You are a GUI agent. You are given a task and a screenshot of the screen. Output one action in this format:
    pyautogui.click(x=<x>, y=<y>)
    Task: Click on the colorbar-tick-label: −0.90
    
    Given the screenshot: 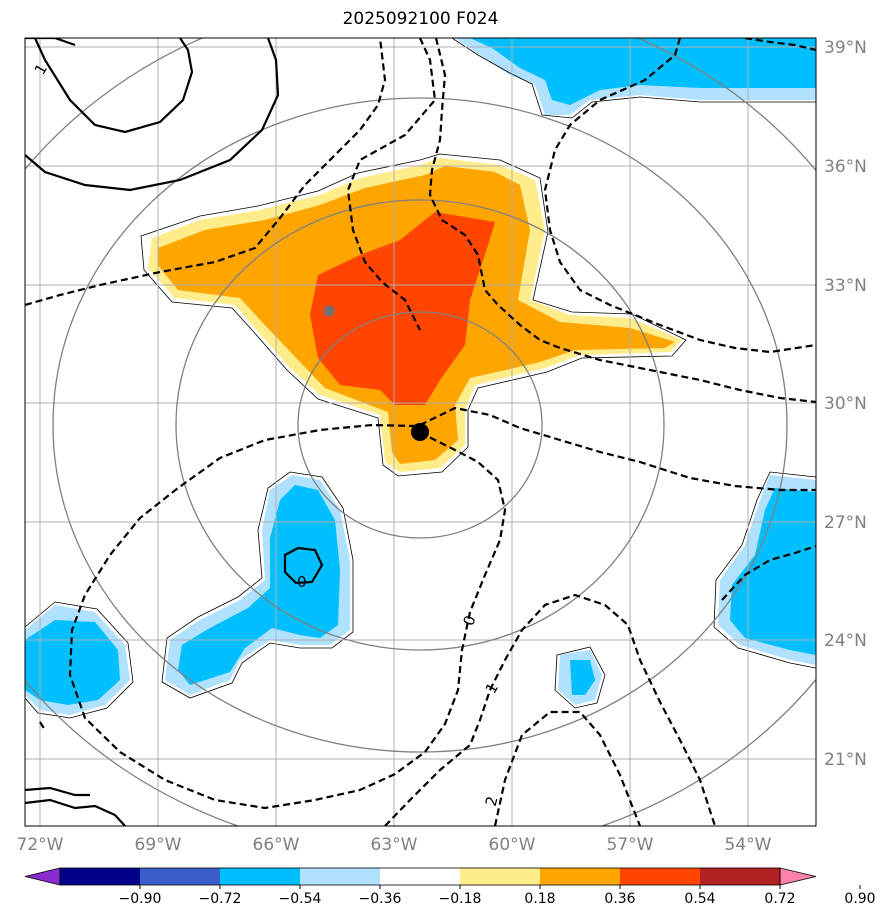 What is the action you would take?
    pyautogui.click(x=140, y=899)
    